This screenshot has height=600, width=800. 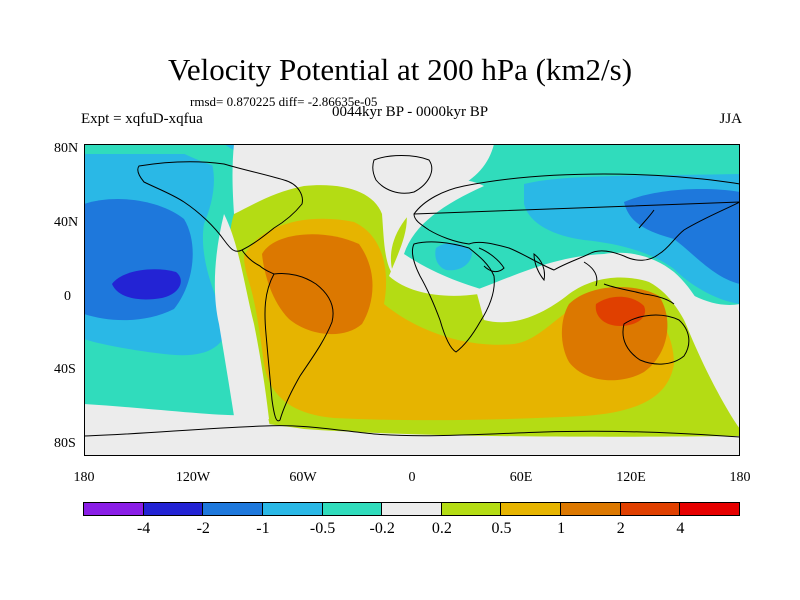 I want to click on lon-label-120w: 120W, so click(x=193, y=477).